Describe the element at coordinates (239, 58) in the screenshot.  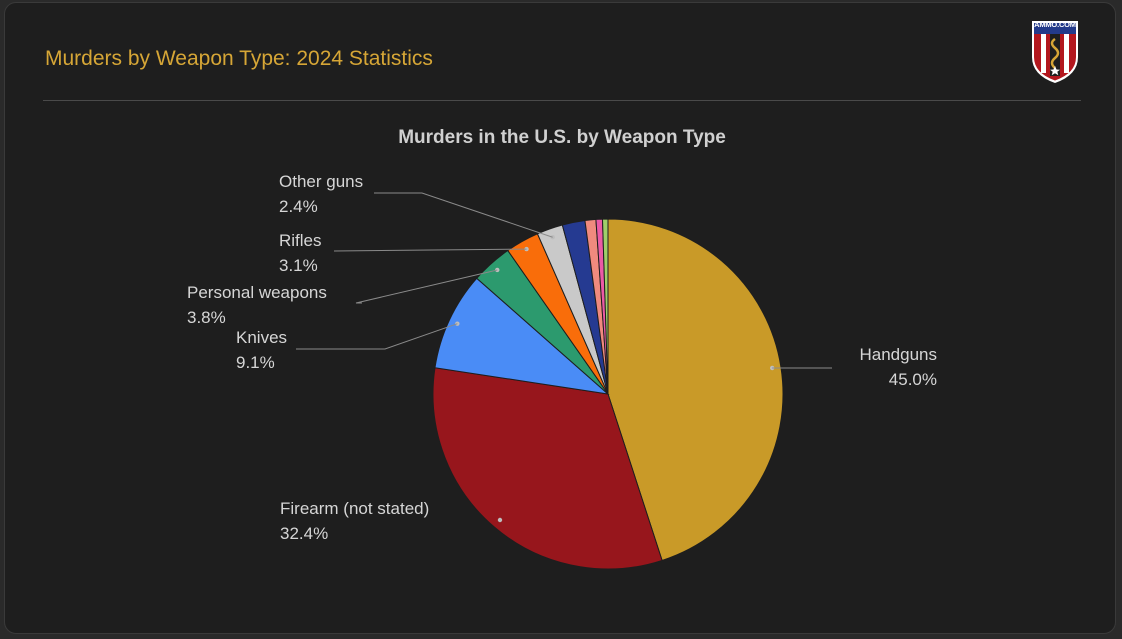
I see `page-title: Murders by Weapon Type: 2024 Statistics` at that location.